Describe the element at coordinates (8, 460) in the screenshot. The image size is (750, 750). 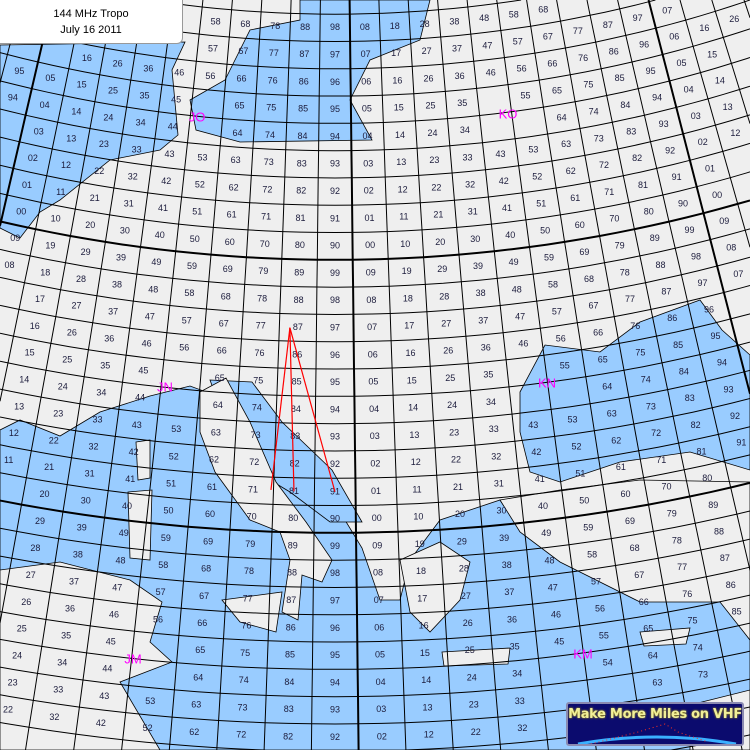
I see `square-number: 11` at that location.